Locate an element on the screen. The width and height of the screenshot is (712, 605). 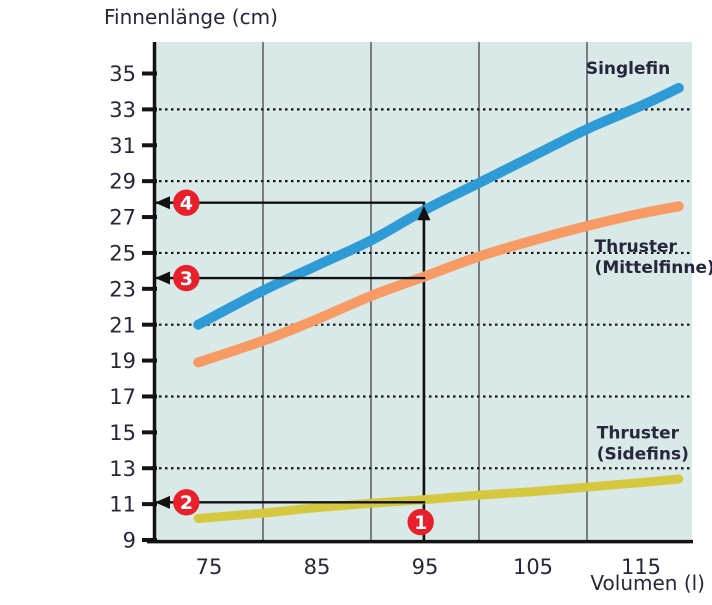
y-tick-label-13: 13 is located at coordinates (122, 469).